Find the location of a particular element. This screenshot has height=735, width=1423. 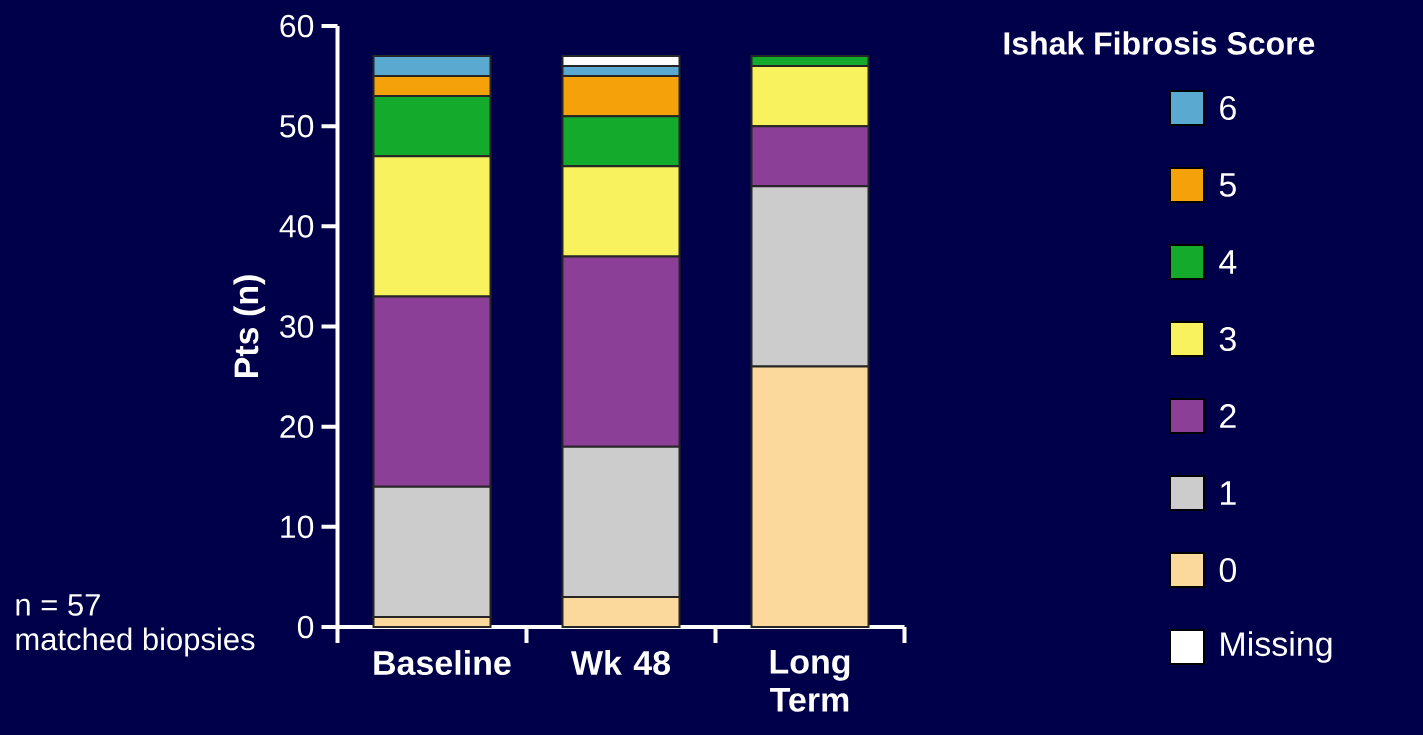

legend-label: 4 is located at coordinates (1228, 262).